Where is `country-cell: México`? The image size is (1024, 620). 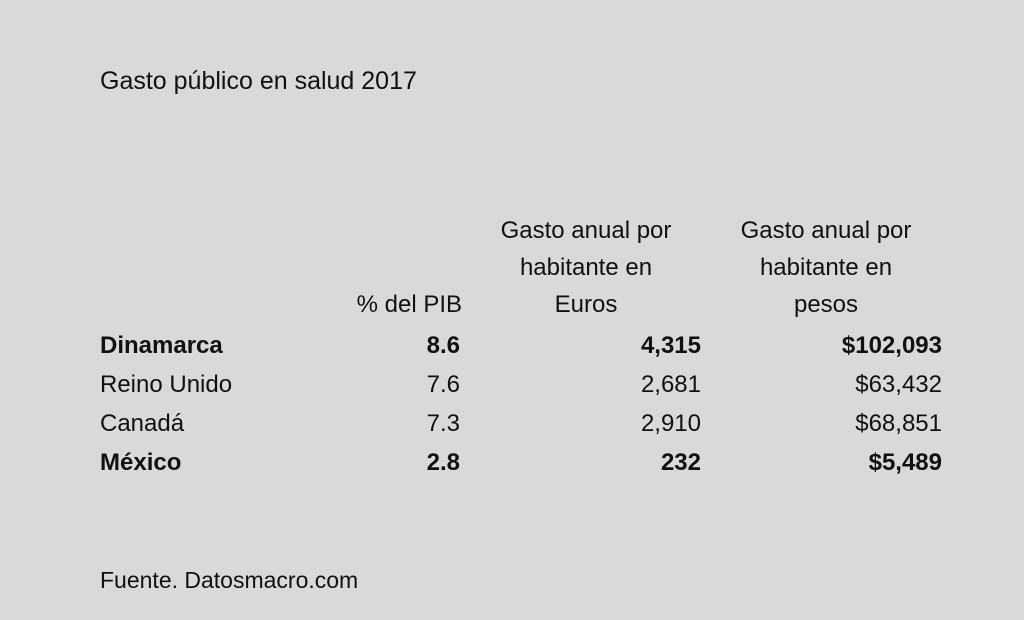
country-cell: México is located at coordinates (141, 462).